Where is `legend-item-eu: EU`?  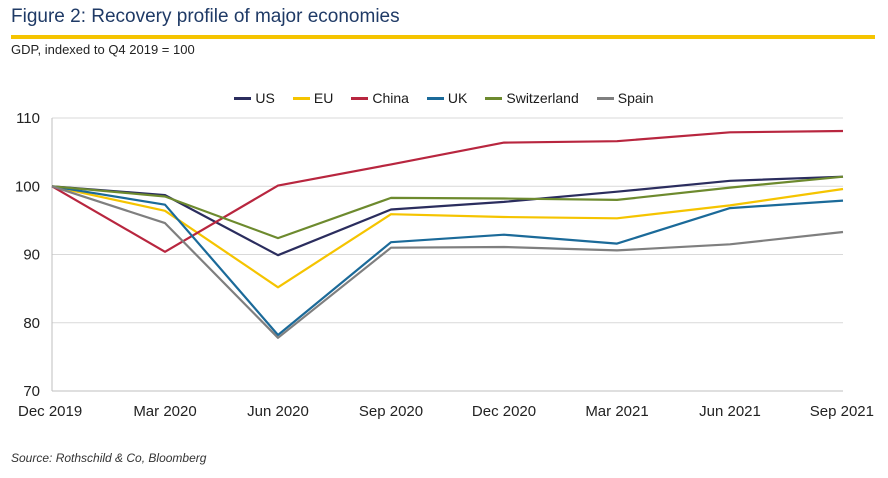
legend-item-eu: EU is located at coordinates (313, 98).